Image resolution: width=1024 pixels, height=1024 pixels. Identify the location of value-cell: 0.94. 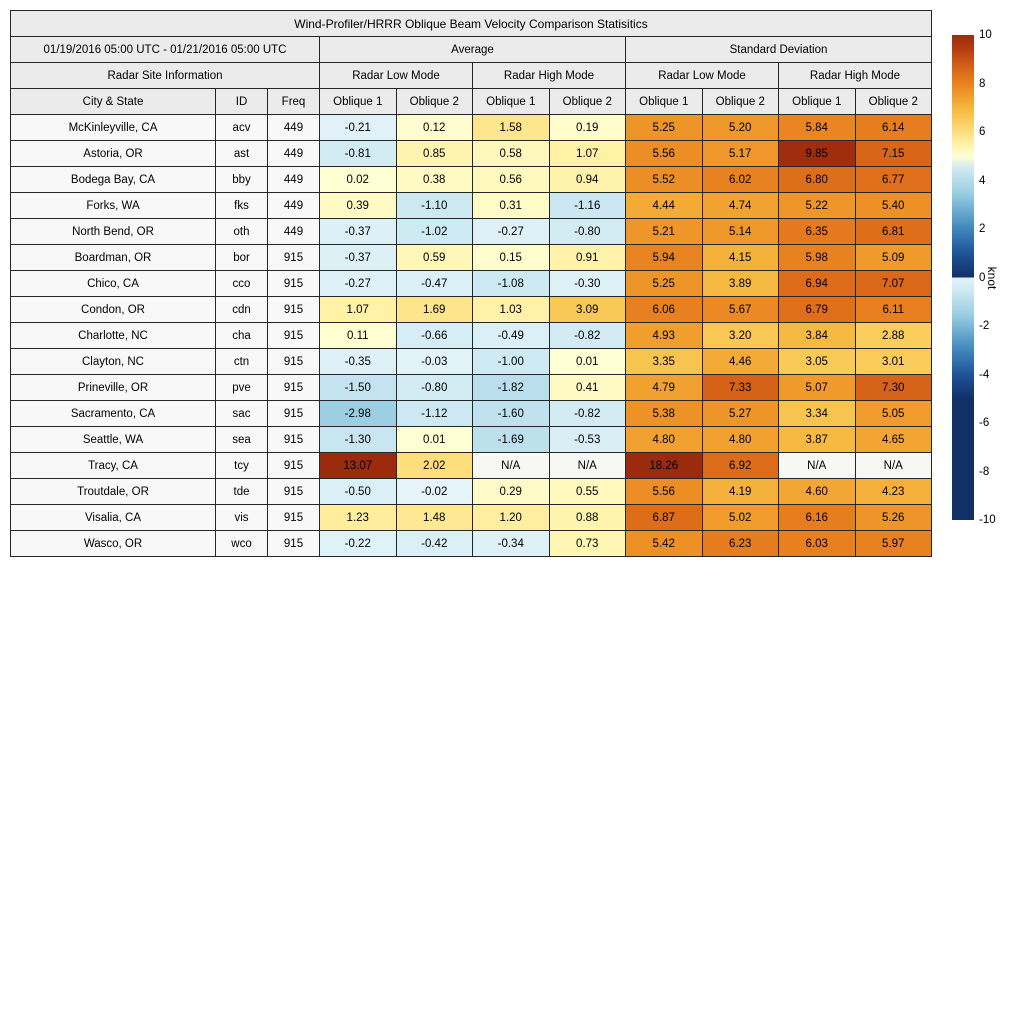
(587, 179).